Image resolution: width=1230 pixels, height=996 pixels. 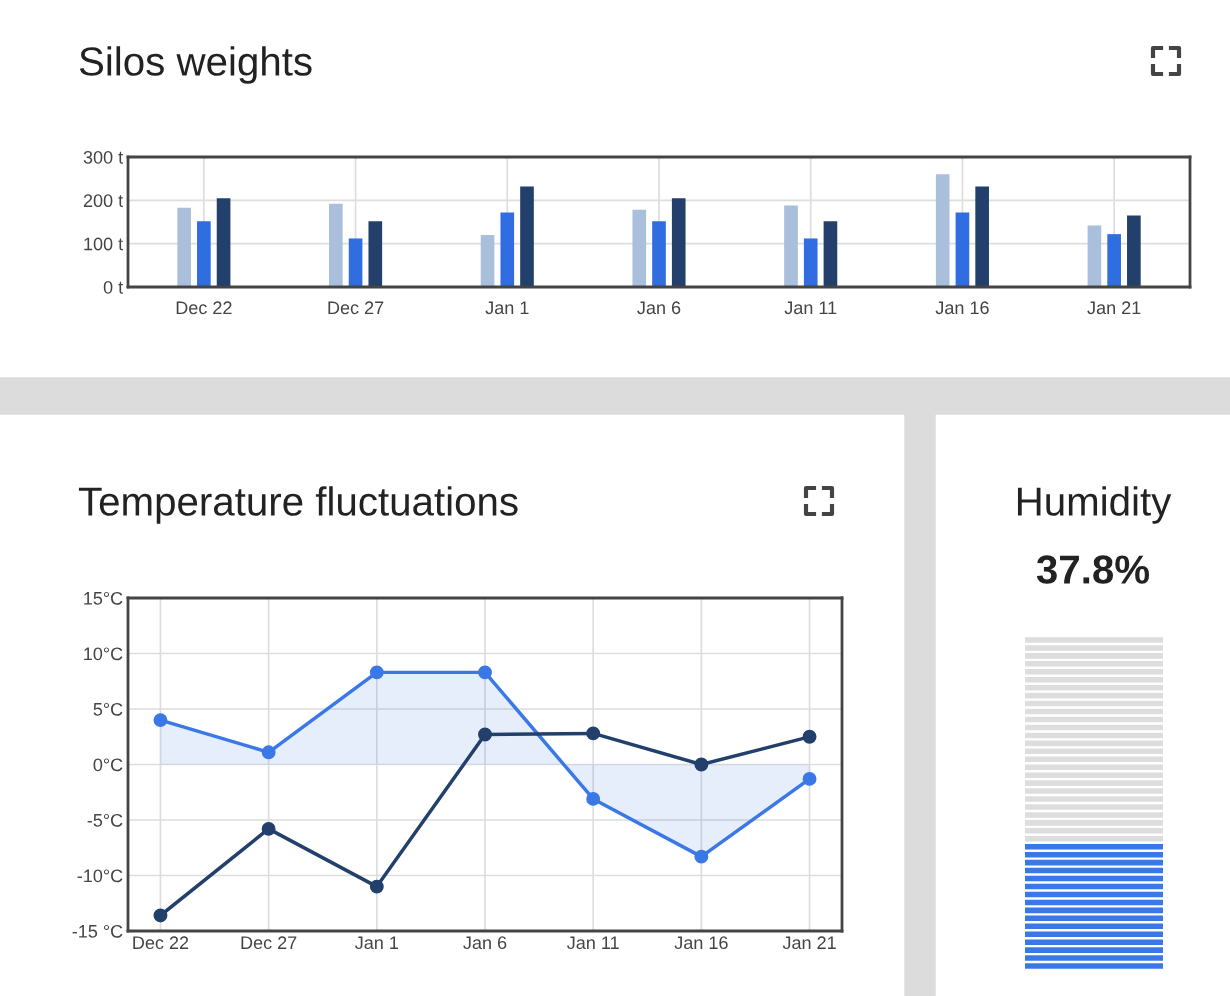 I want to click on y-tick-label: 15°C, so click(x=103, y=598).